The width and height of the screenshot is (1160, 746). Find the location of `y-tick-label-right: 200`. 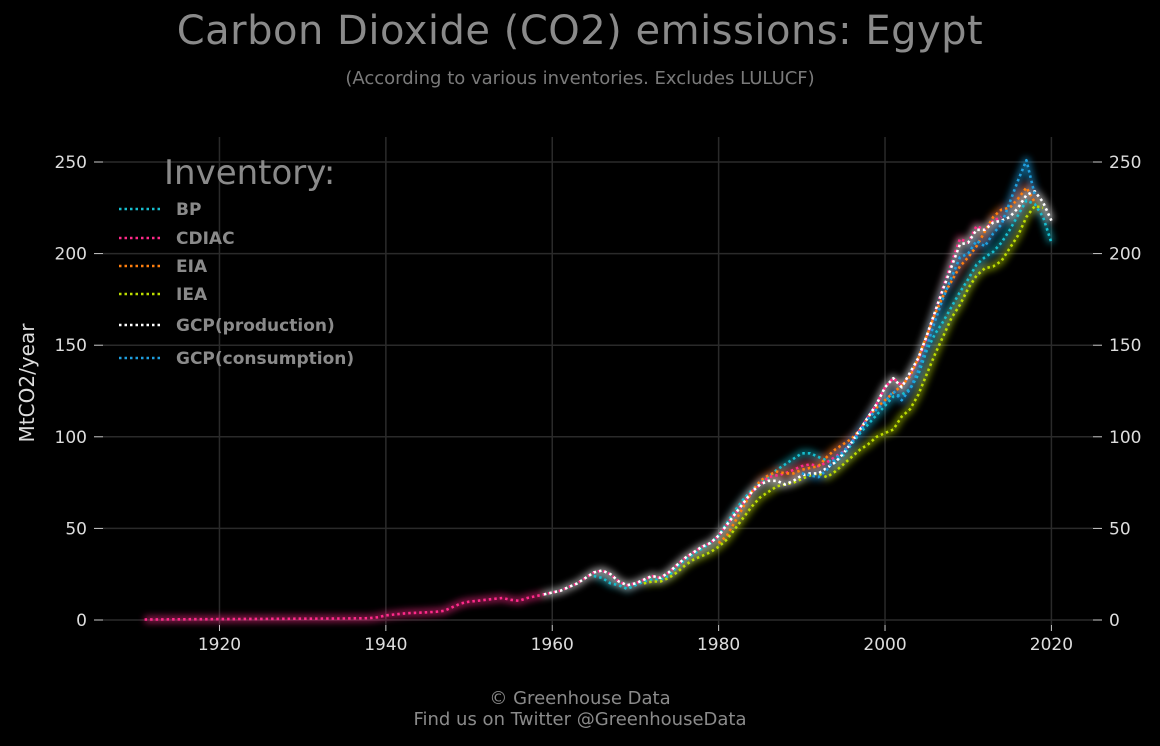

y-tick-label-right: 200 is located at coordinates (1125, 255).